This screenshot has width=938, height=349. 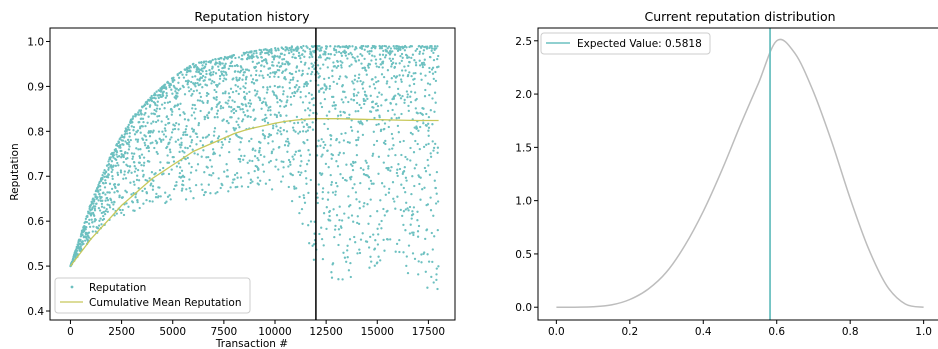 I want to click on right-x-tick-label: 0.2, so click(x=629, y=332).